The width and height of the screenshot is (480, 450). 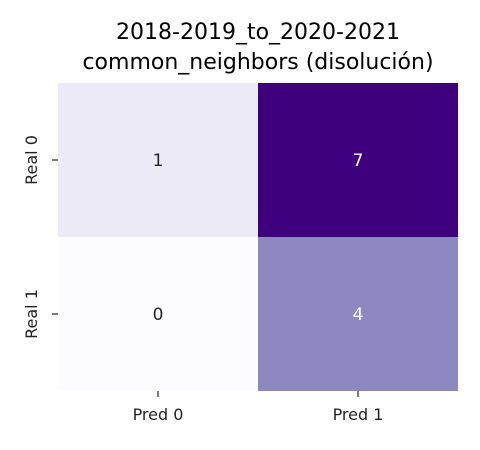 What do you see at coordinates (158, 414) in the screenshot?
I see `x-tick-label-0: Pred 0` at bounding box center [158, 414].